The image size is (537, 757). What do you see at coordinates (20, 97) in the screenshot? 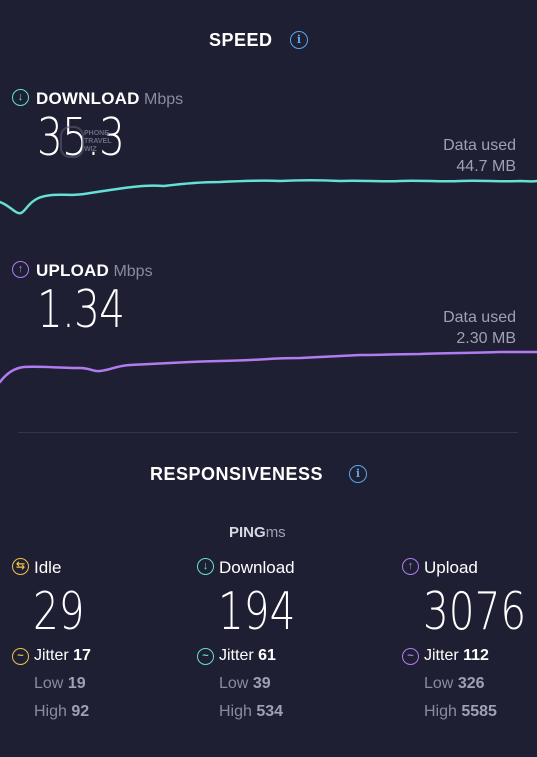
I see `download-arrow-icon: ↓` at bounding box center [20, 97].